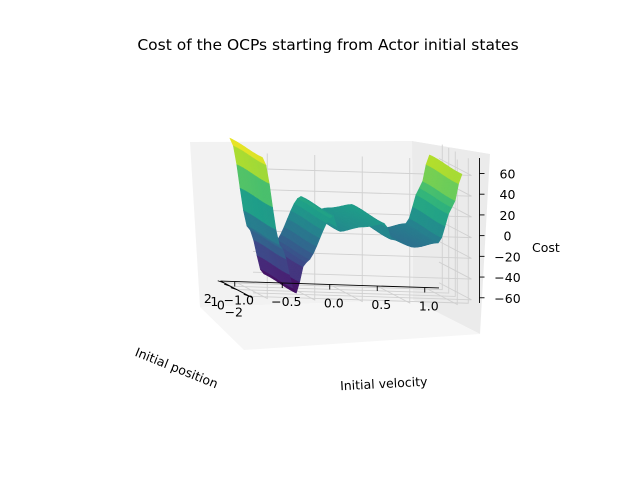 The image size is (640, 480). I want to click on y-tick-label: −0.5, so click(286, 301).